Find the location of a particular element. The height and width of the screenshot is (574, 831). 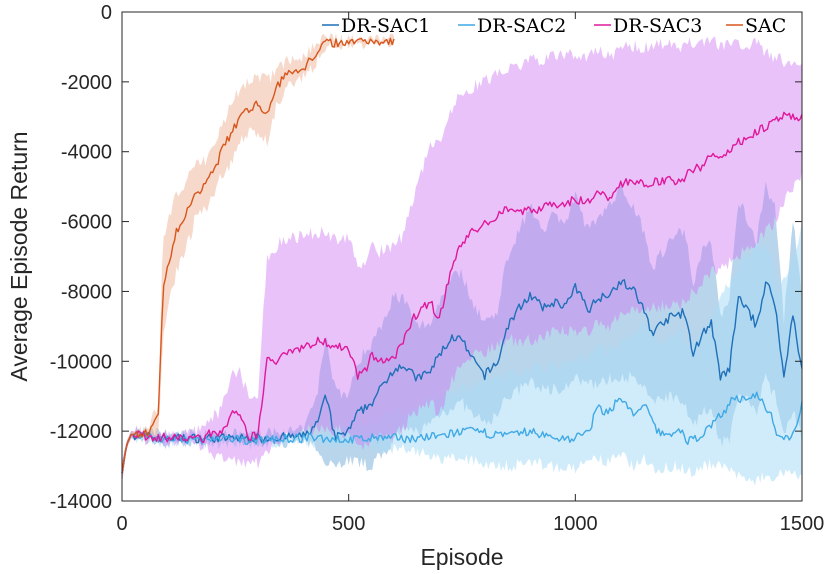

y-tick-label: -8000 is located at coordinates (86, 292).